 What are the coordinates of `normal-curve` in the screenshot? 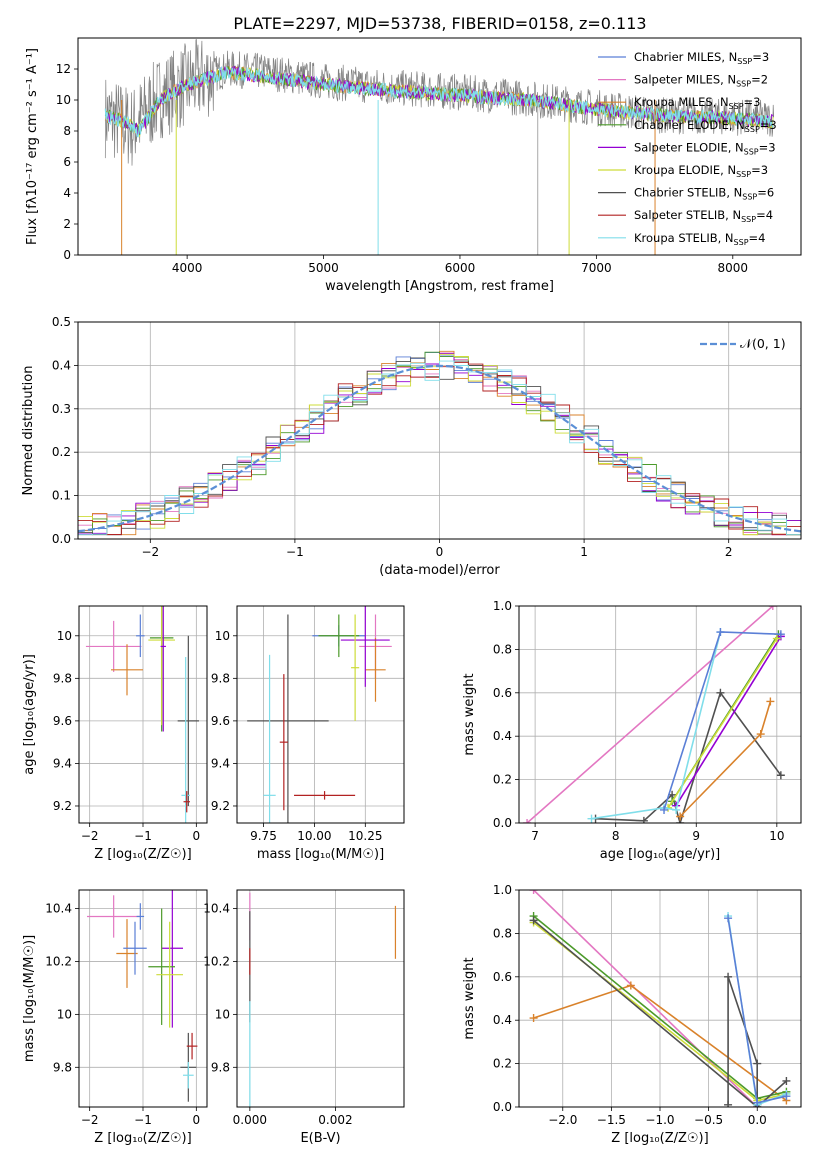 It's located at (439, 448).